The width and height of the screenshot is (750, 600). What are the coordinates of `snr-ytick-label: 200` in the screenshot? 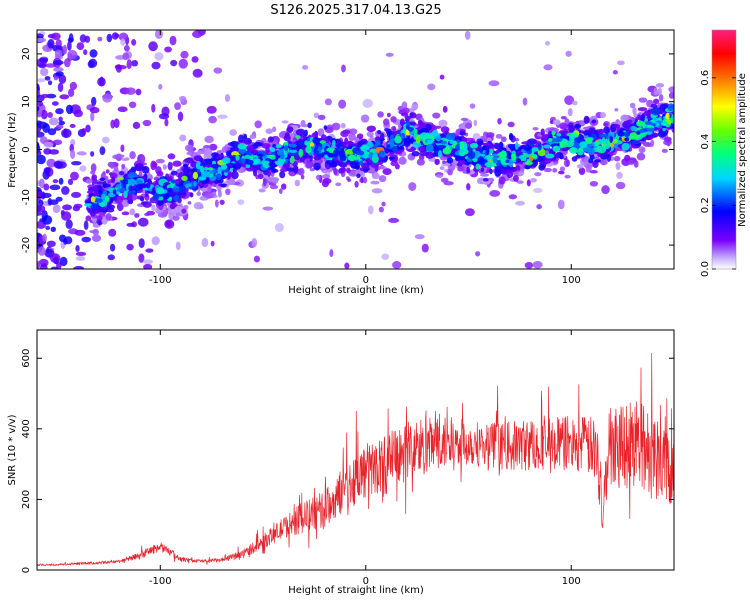 It's located at (26, 499).